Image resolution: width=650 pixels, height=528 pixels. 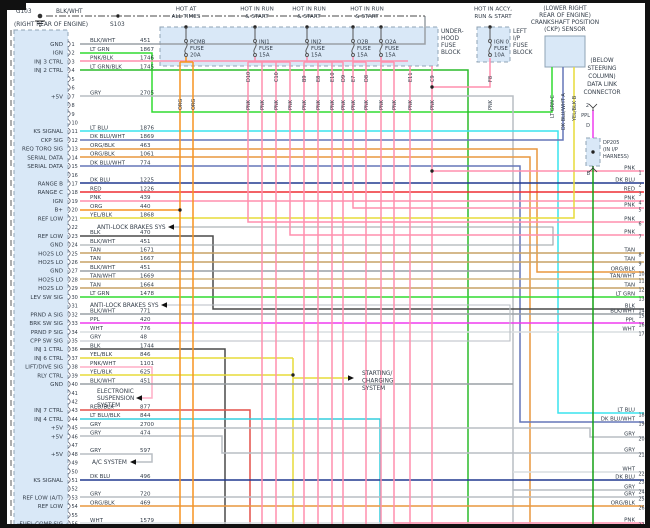 I want to click on pin-number: 4, so click(x=73, y=71).